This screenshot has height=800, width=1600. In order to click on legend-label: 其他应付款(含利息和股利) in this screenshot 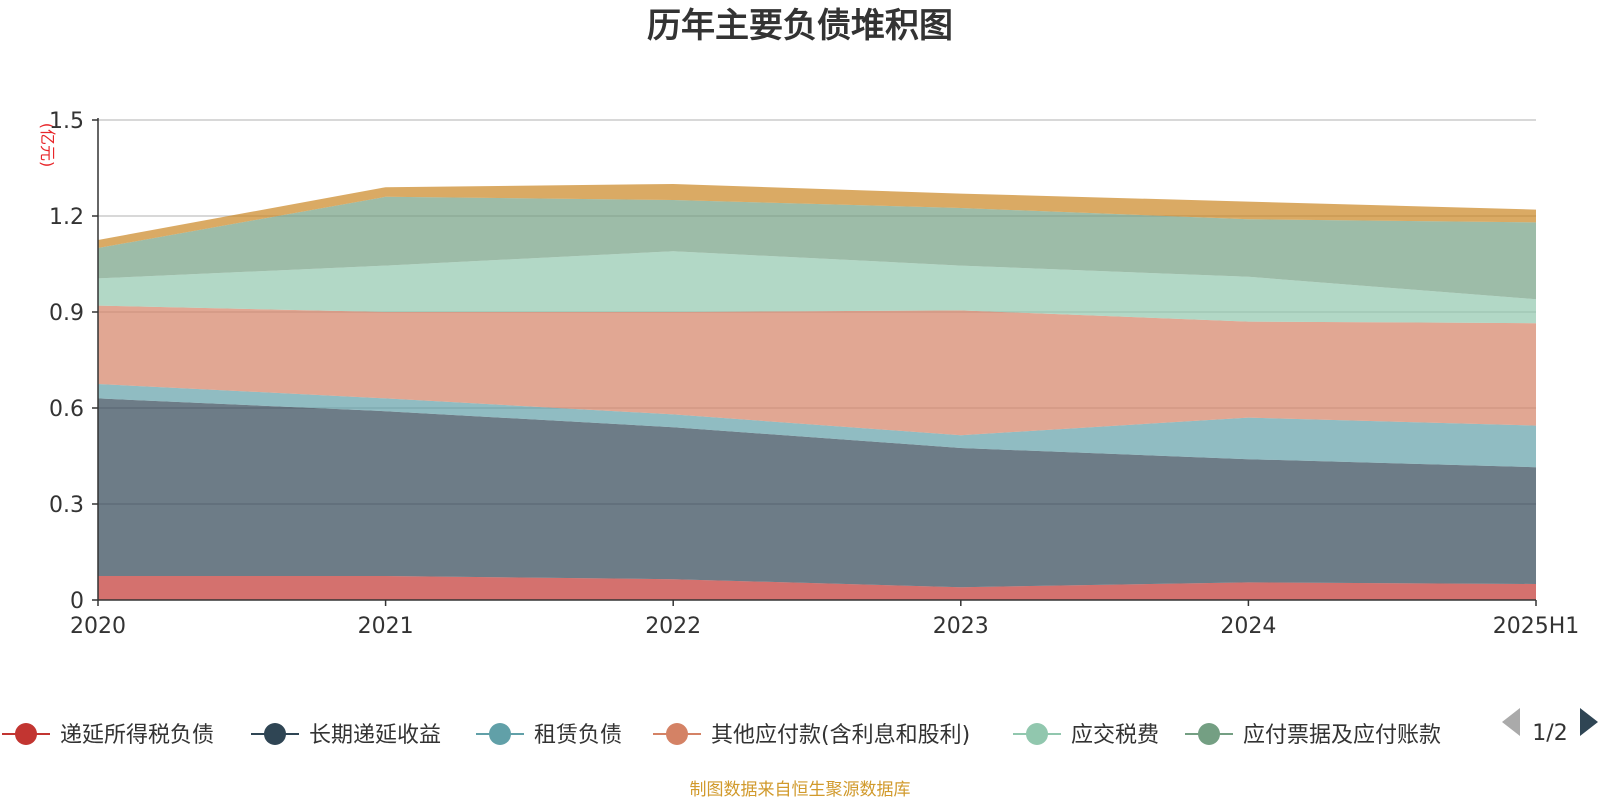, I will do `click(840, 735)`.